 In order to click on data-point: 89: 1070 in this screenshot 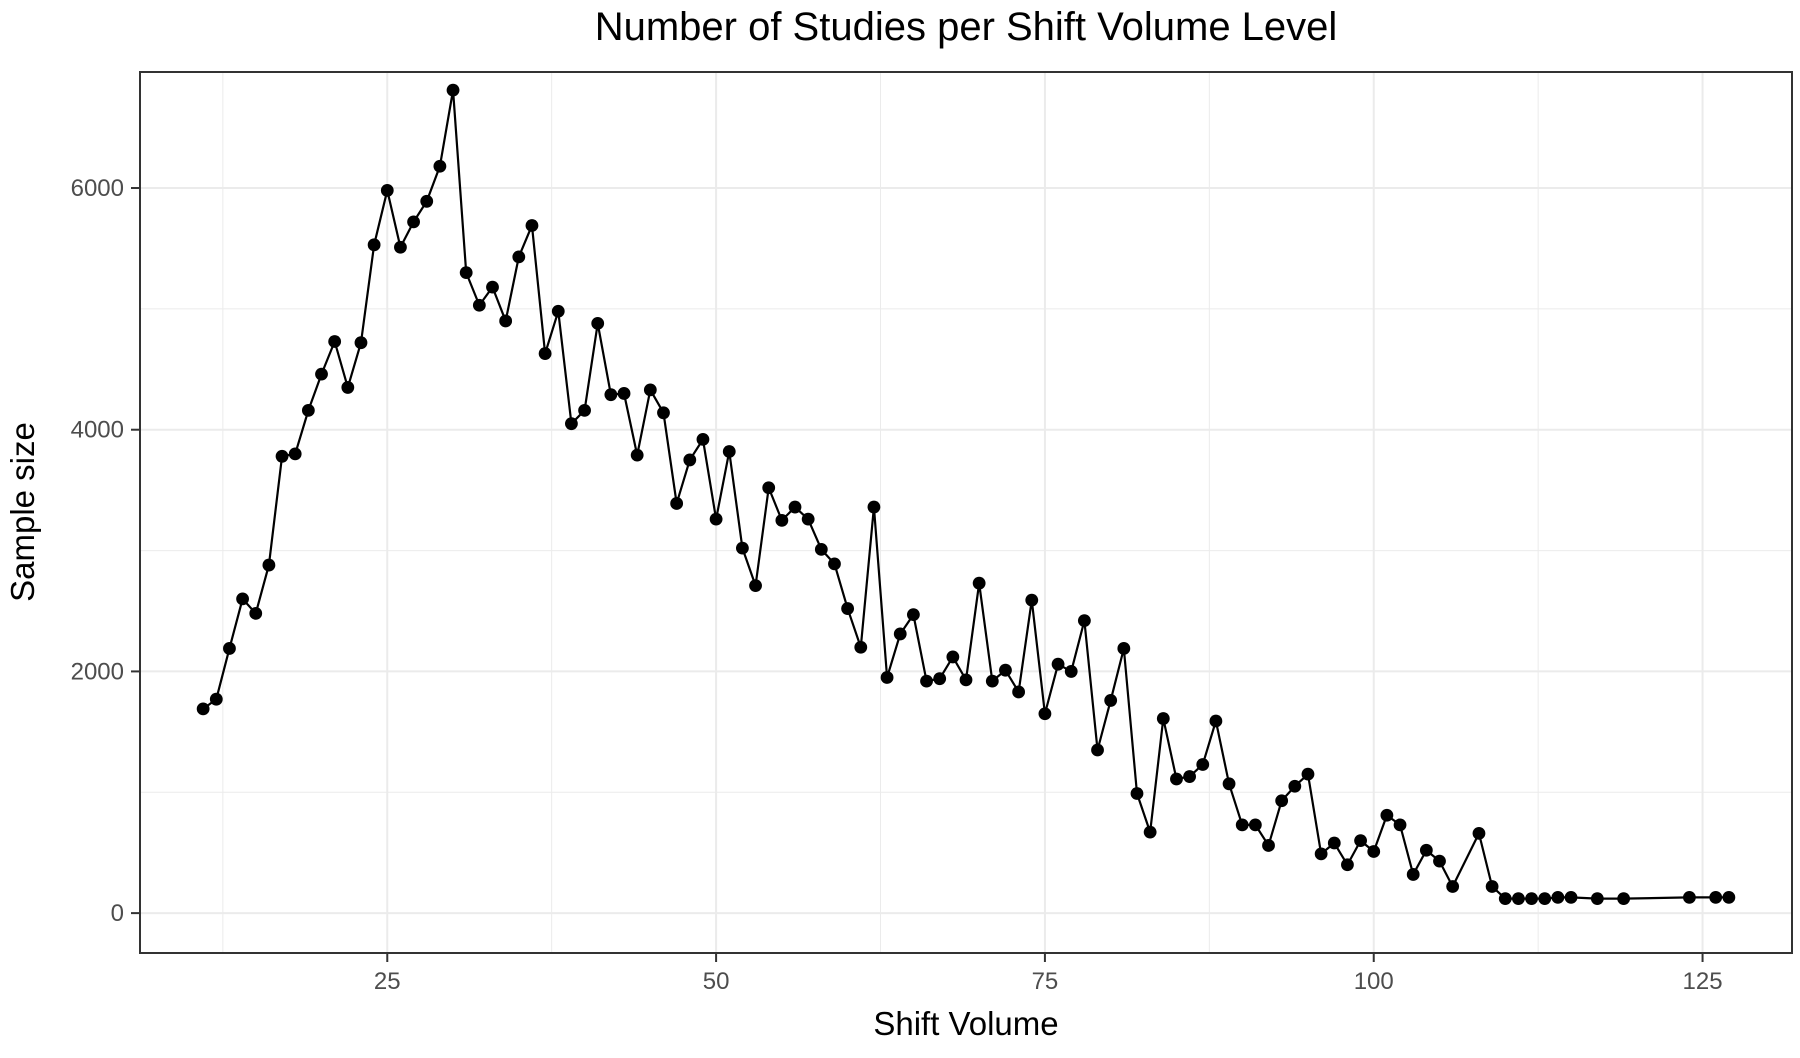, I will do `click(1229, 784)`.